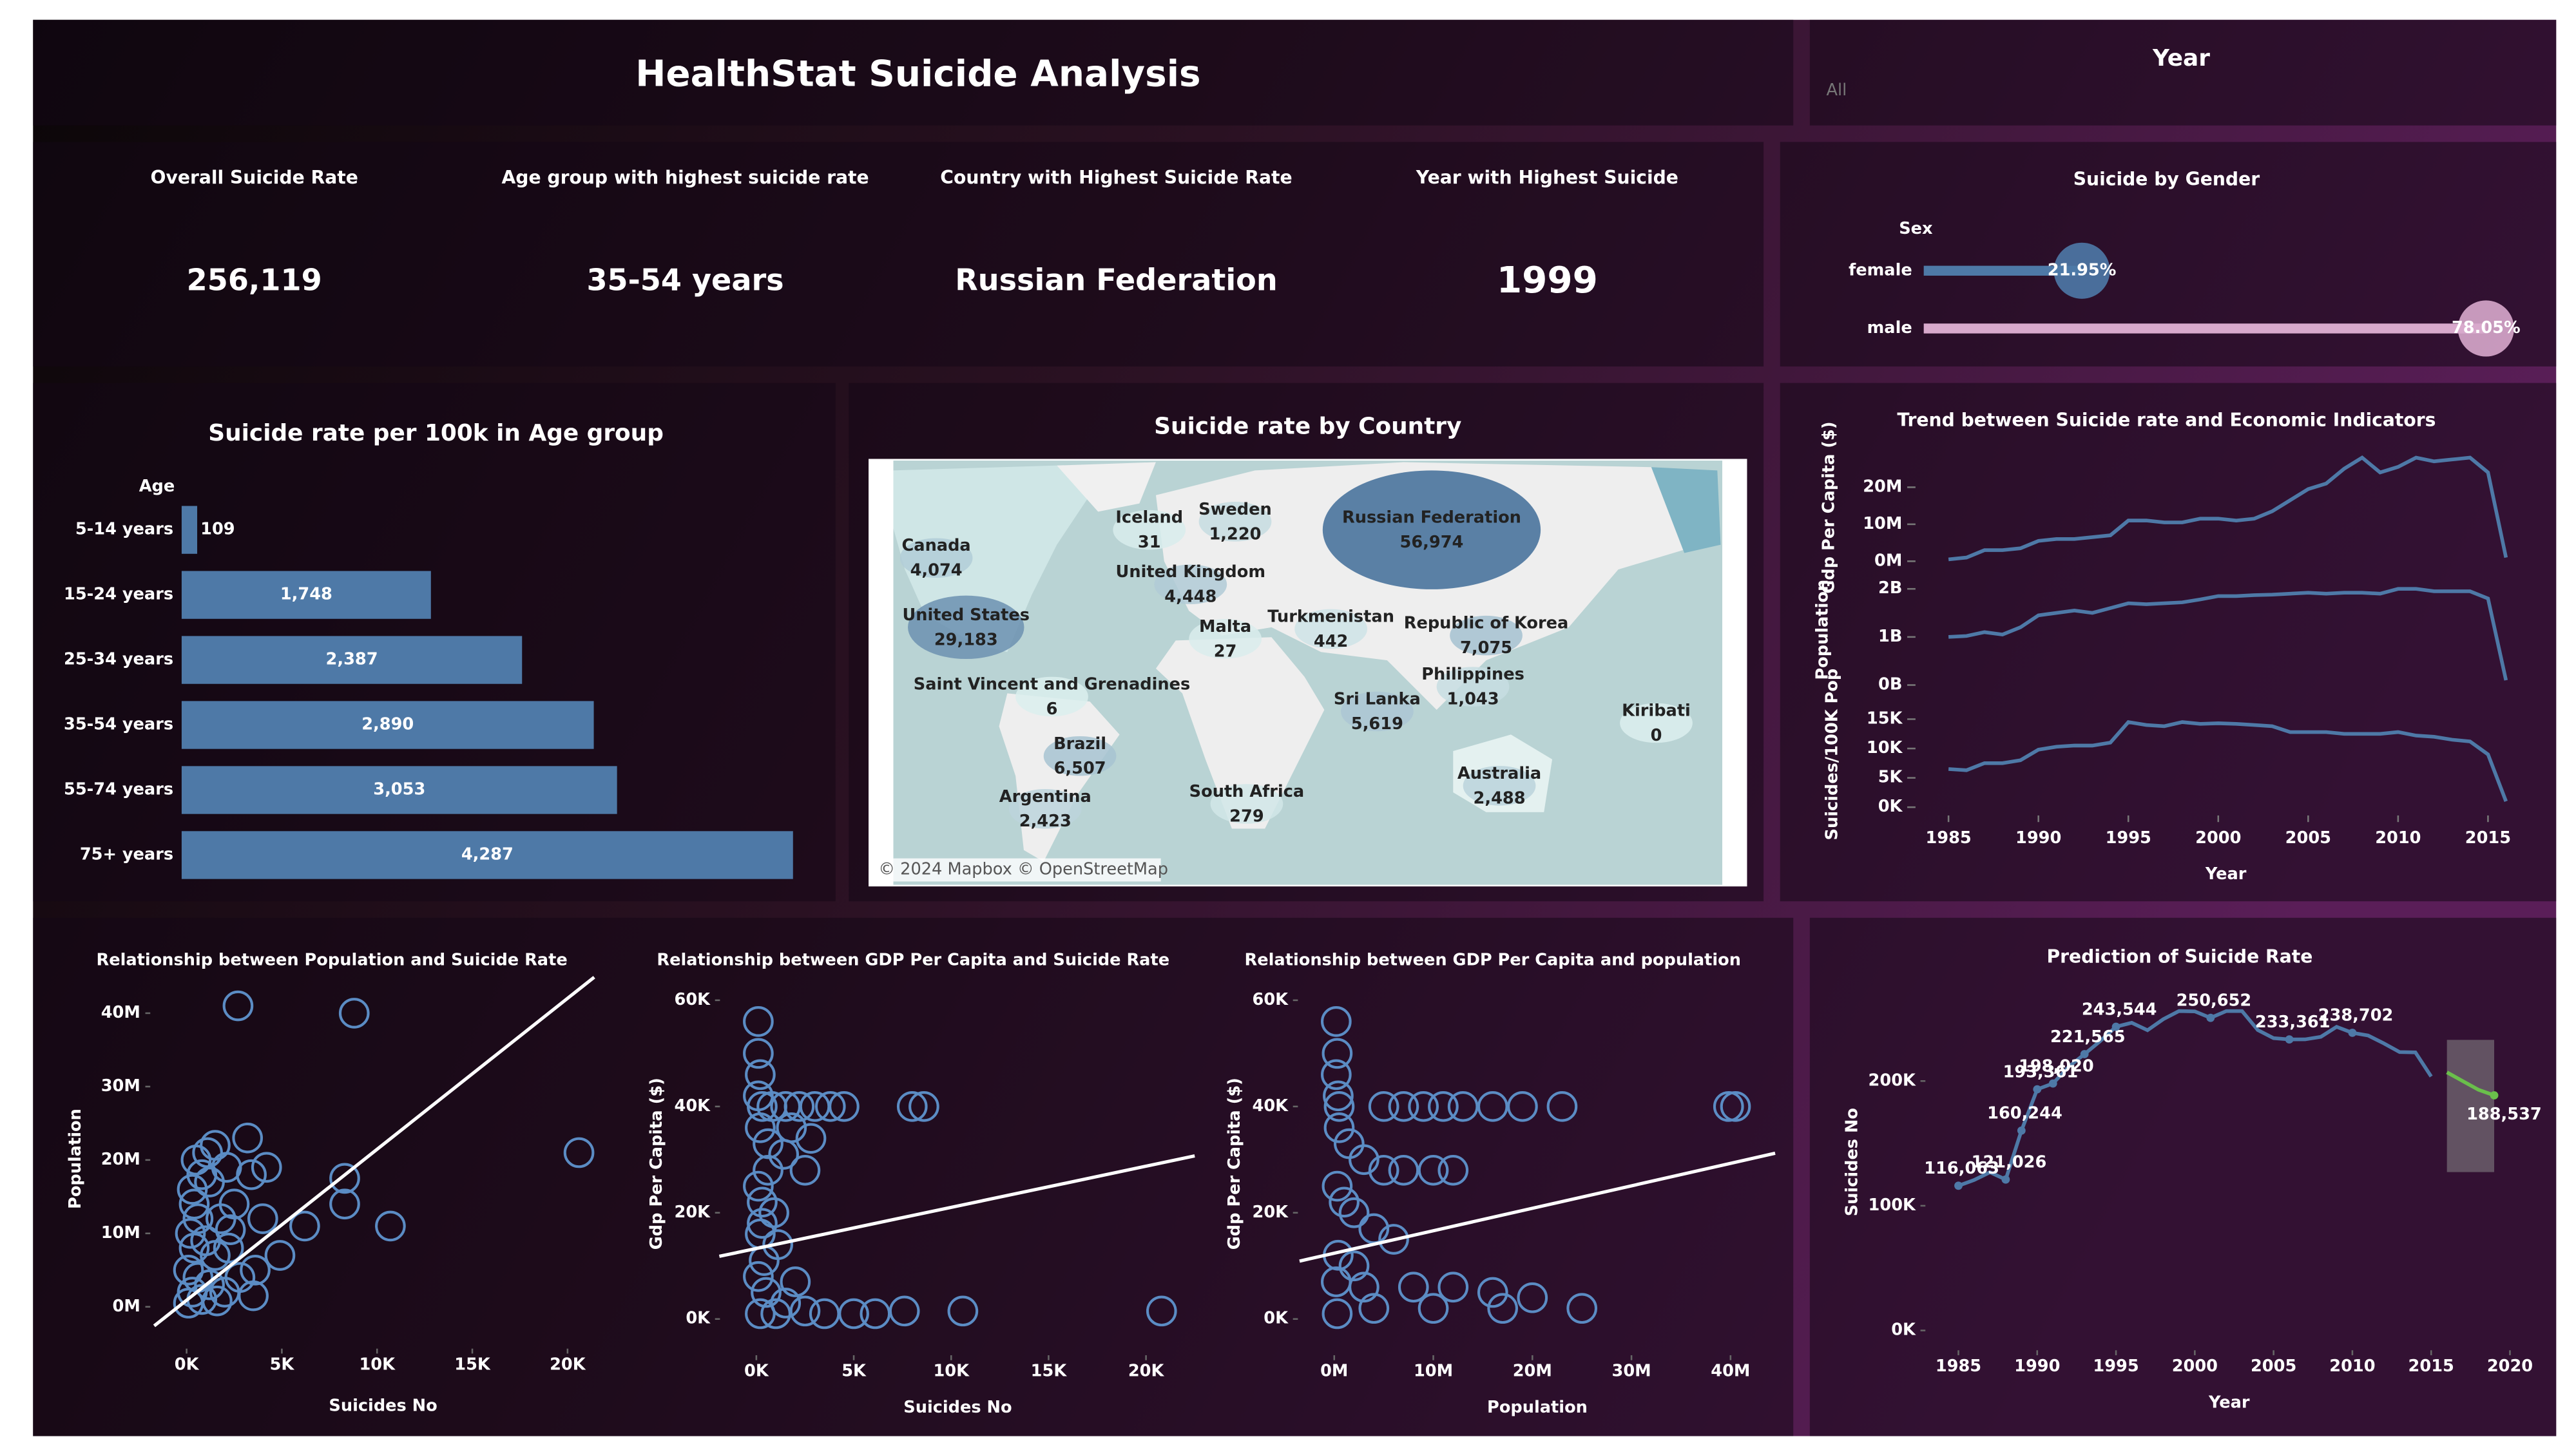 The height and width of the screenshot is (1448, 2576). I want to click on y-tick-label: 2B, so click(1890, 588).